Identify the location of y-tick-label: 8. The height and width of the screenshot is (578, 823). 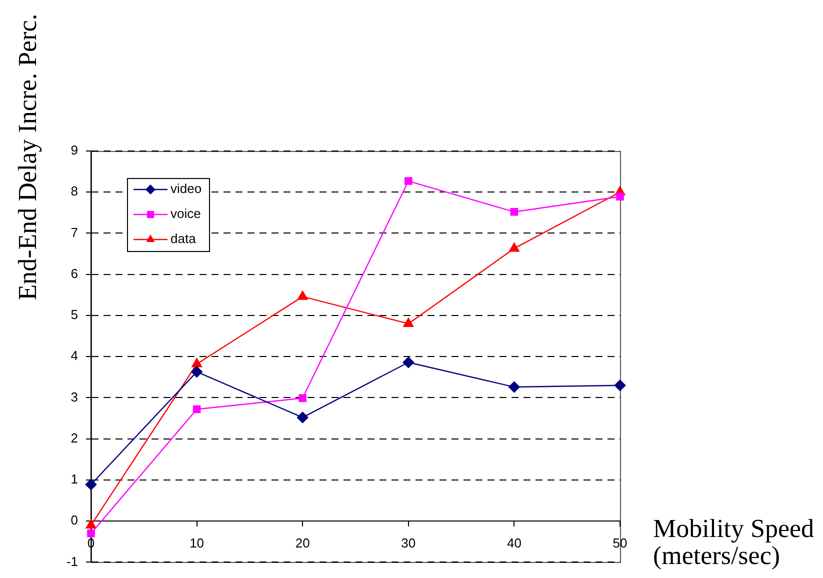
(74, 191).